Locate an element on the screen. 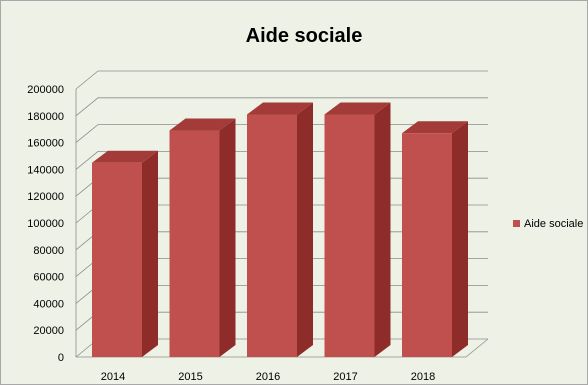  x-tick-label: 2016 is located at coordinates (268, 377).